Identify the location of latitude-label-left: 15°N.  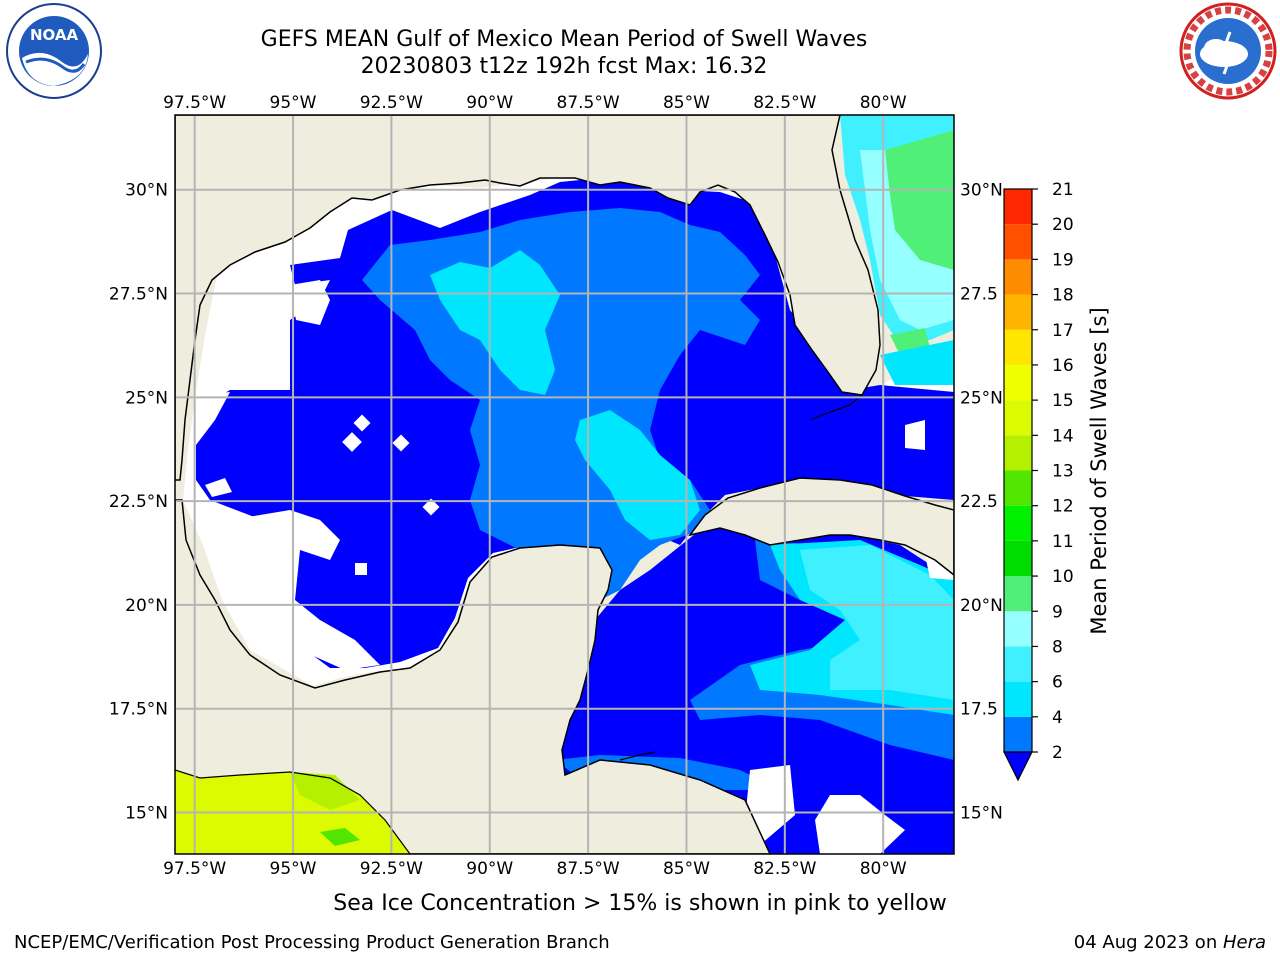
(146, 813).